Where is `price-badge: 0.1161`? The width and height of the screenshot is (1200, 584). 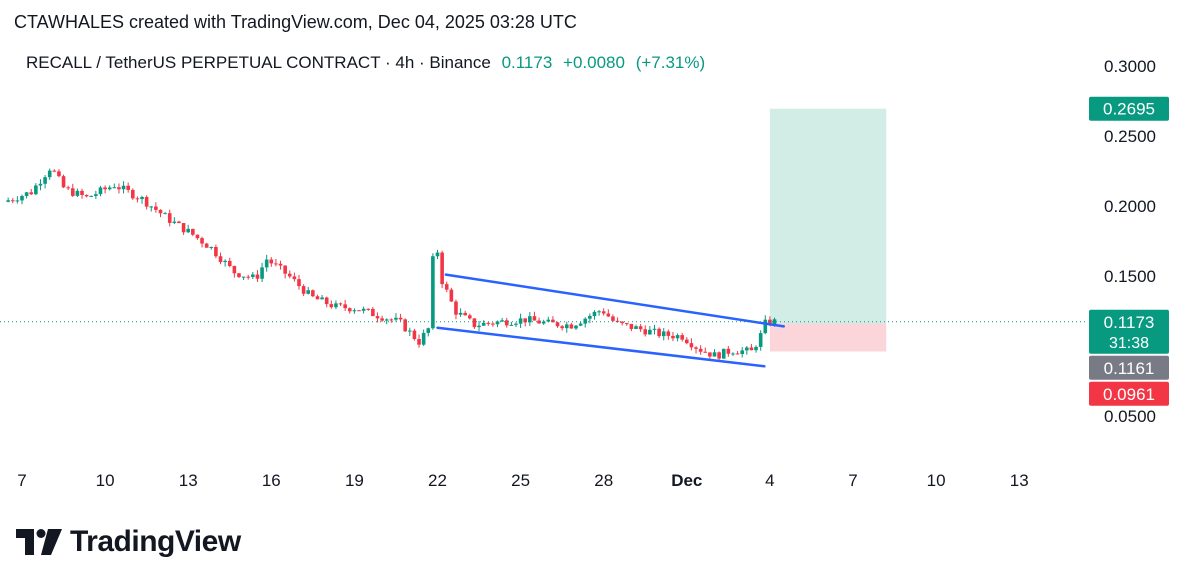 price-badge: 0.1161 is located at coordinates (1129, 367).